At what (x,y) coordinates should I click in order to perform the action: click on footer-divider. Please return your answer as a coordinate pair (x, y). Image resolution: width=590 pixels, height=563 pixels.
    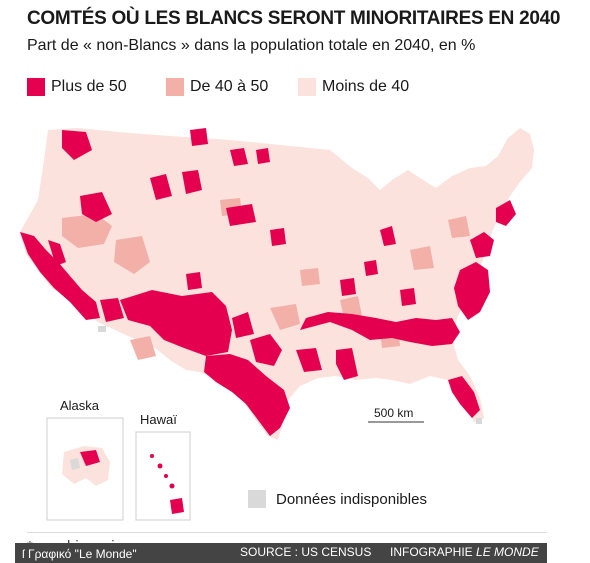
    Looking at the image, I should click on (287, 532).